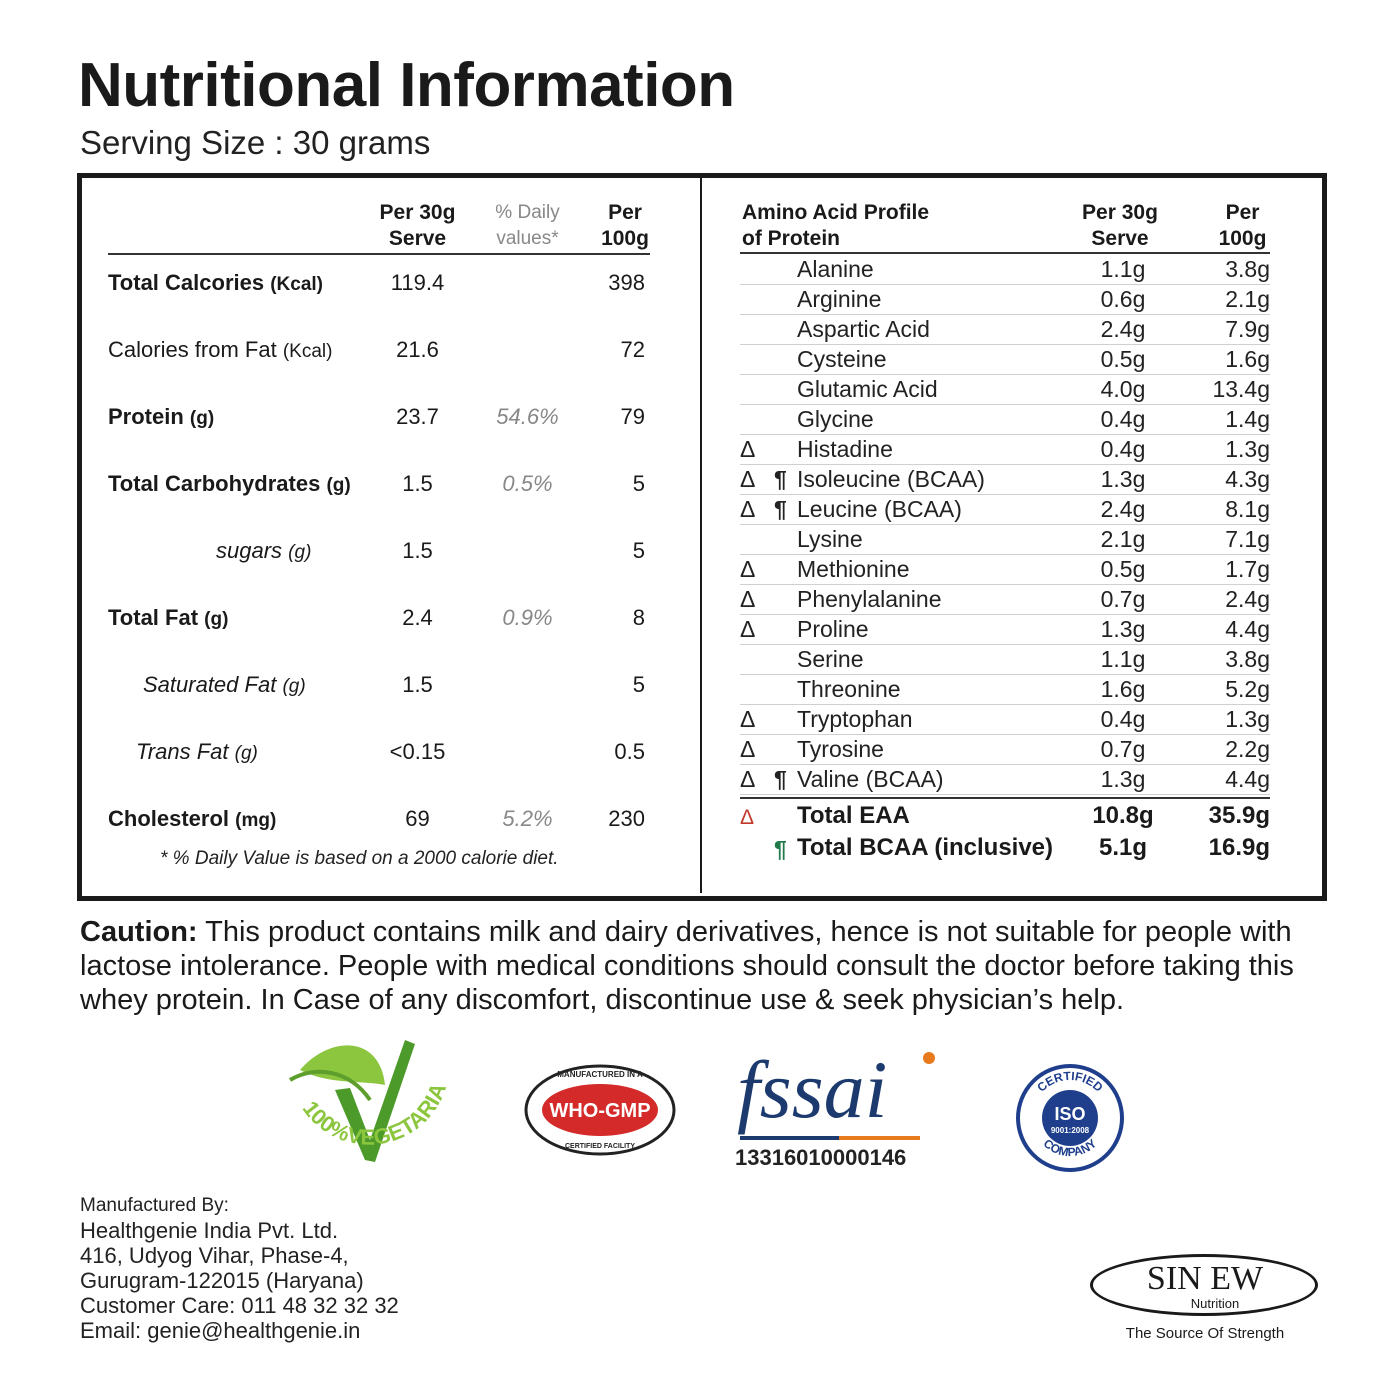  I want to click on nutrient-label: Cholesterol (mg), so click(192, 819).